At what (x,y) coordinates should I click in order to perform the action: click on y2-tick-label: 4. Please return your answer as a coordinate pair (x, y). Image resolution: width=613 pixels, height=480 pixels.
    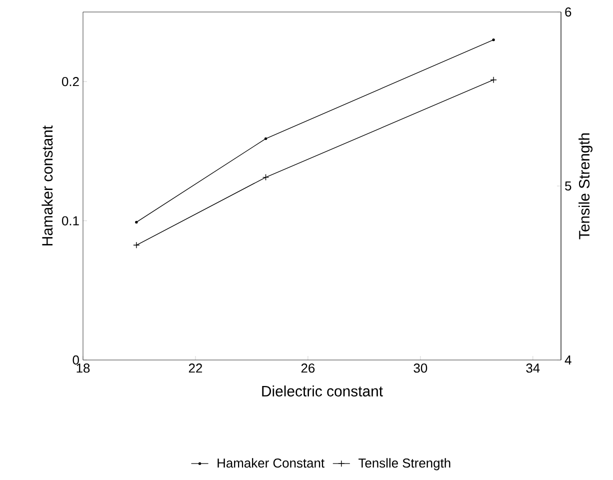
    Looking at the image, I should click on (568, 360).